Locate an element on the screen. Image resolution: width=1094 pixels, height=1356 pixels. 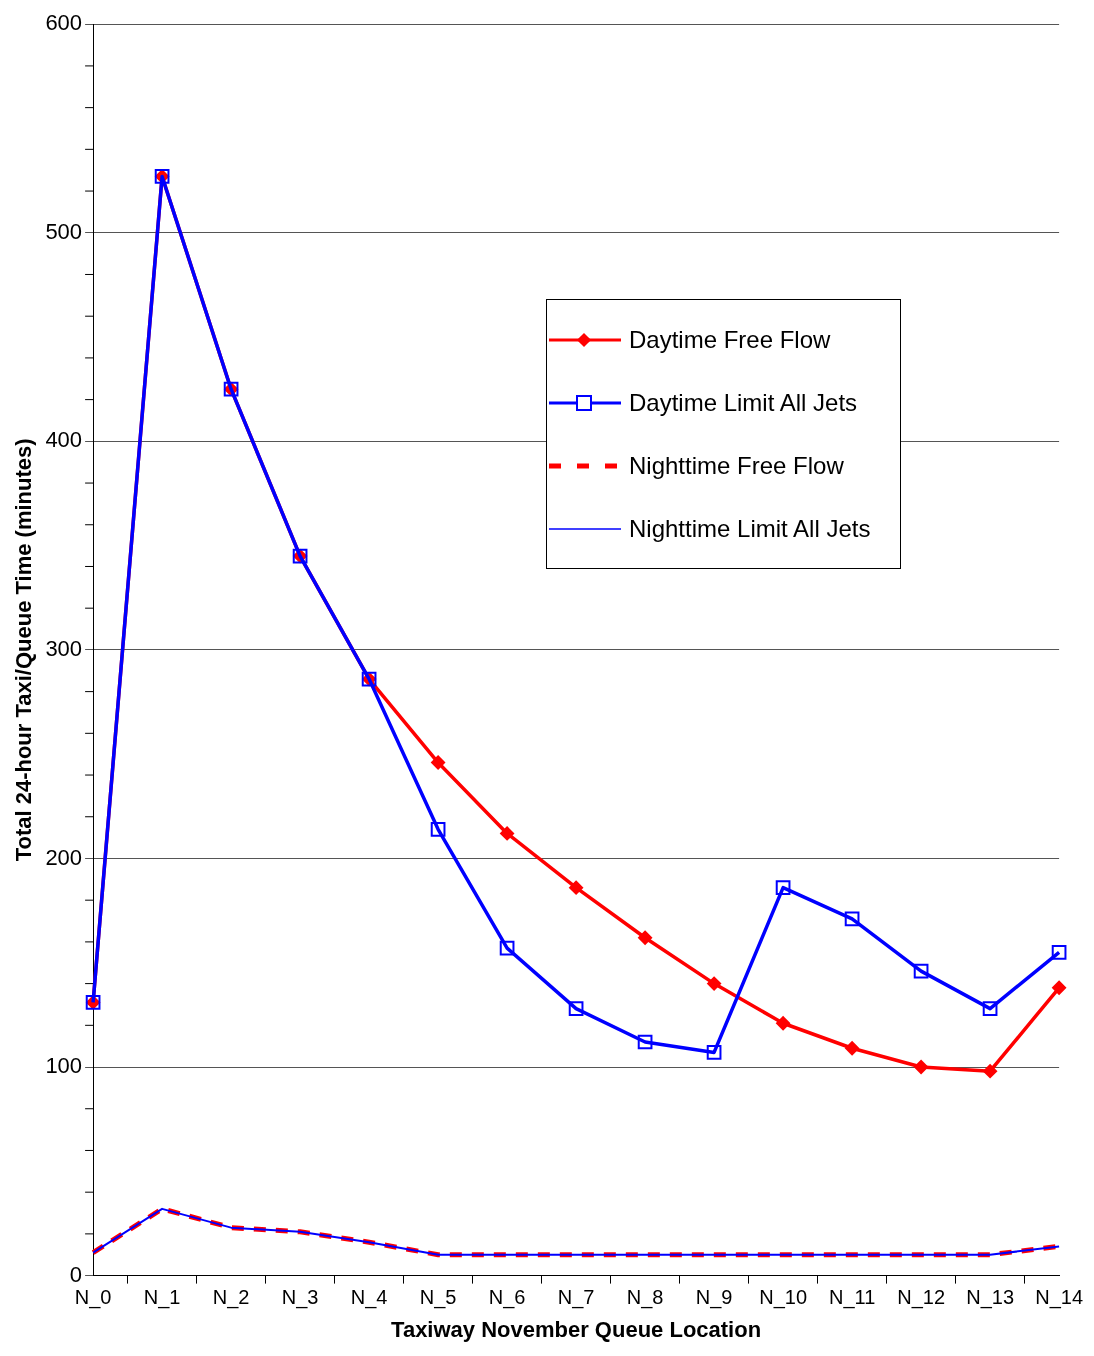
x-tick-label: N_7 is located at coordinates (576, 1298).